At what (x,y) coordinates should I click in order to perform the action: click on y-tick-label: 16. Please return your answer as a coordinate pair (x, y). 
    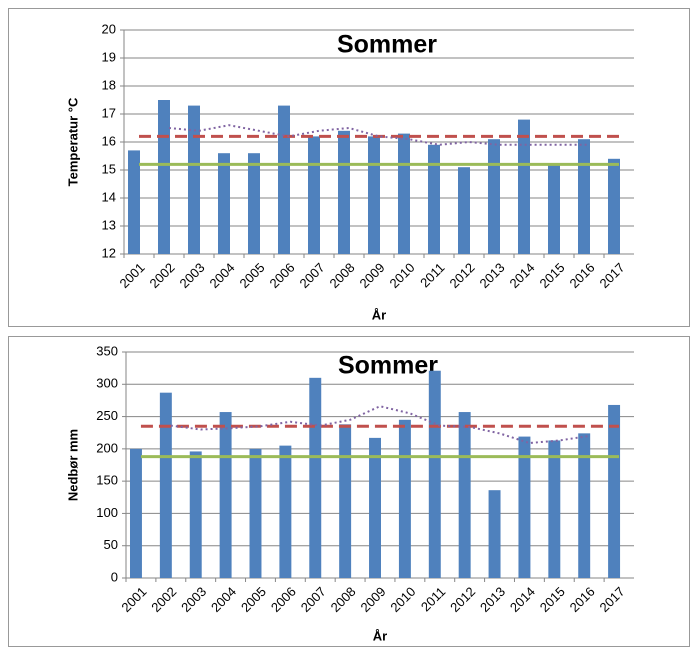
    Looking at the image, I should click on (109, 140).